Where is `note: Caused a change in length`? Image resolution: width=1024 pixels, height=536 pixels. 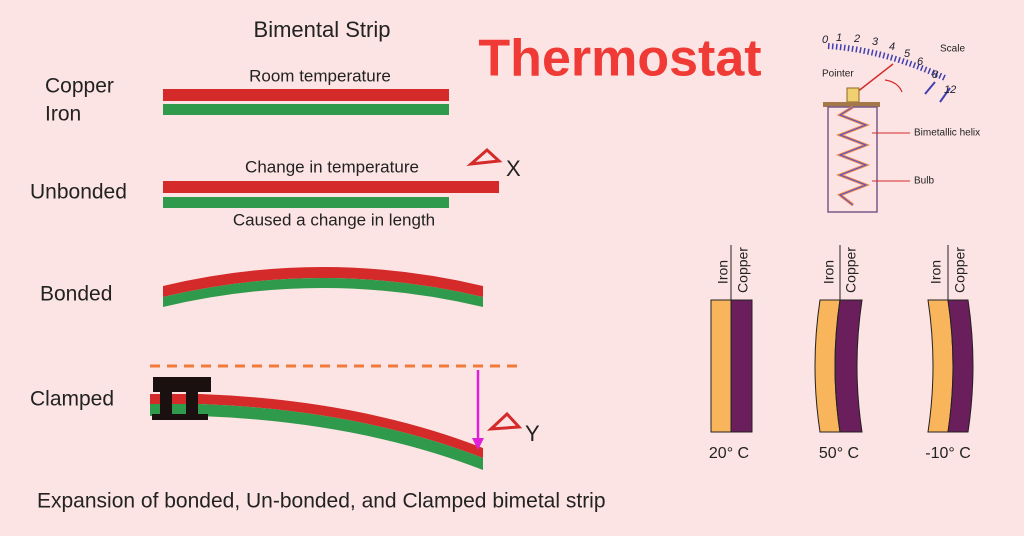
note: Caused a change in length is located at coordinates (334, 219).